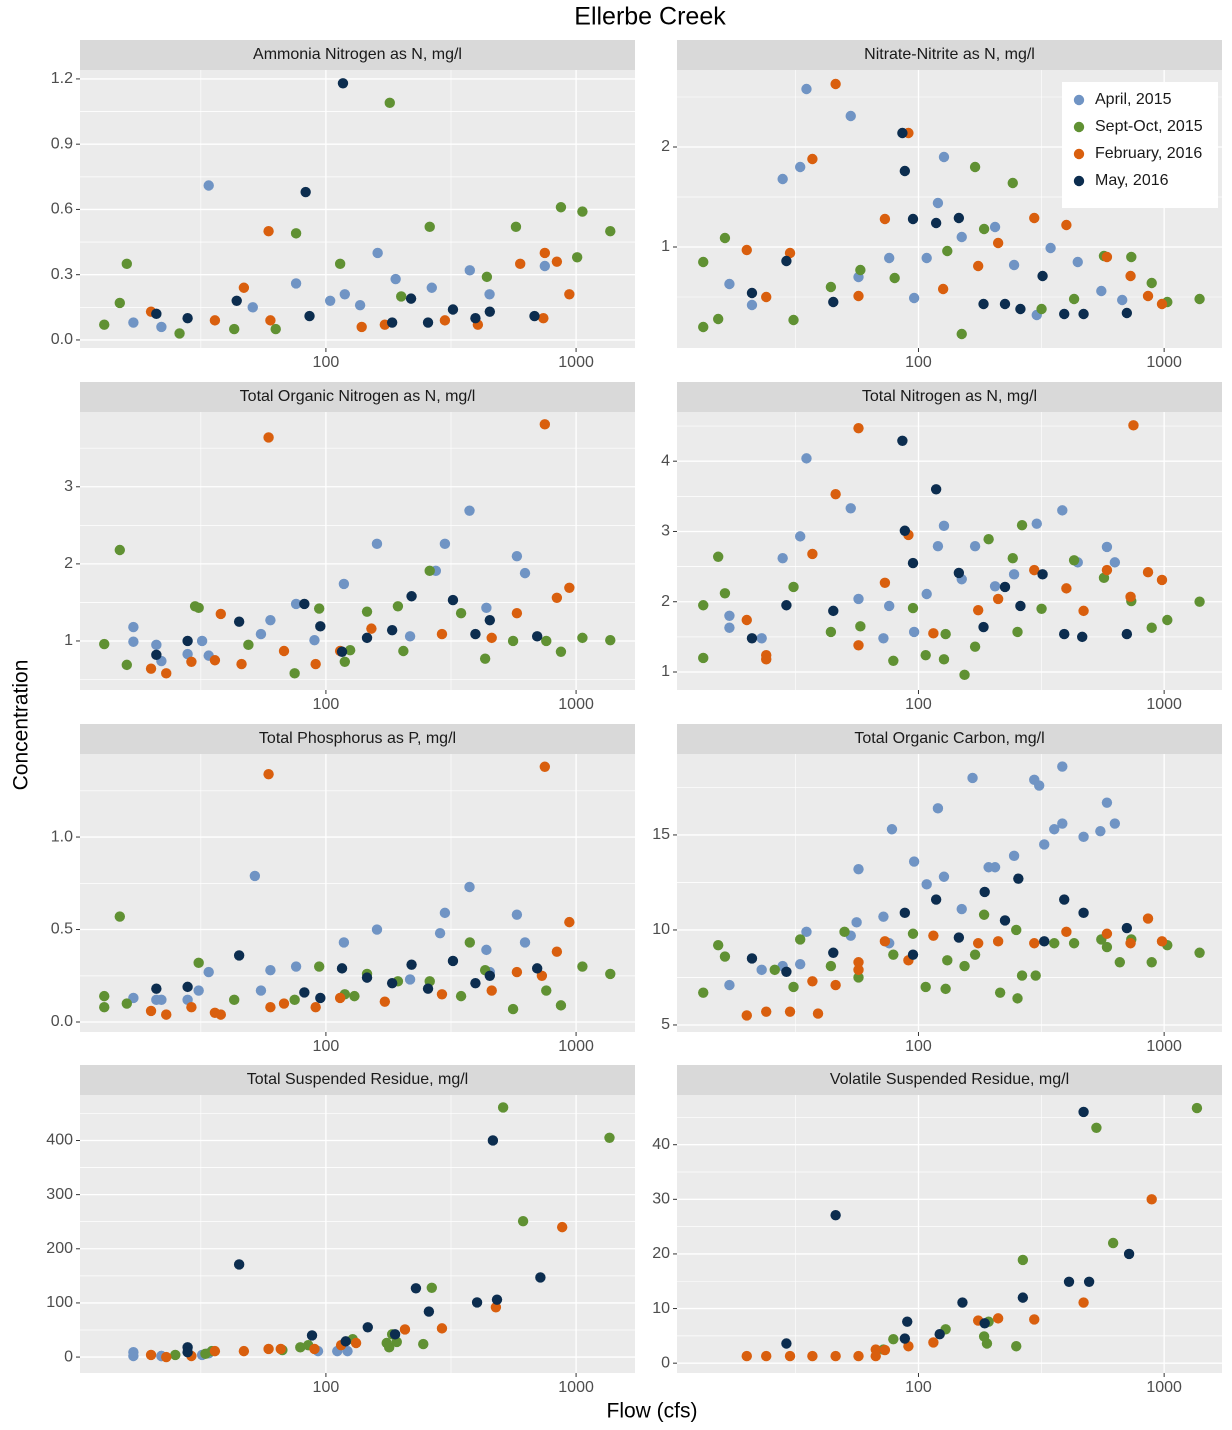 Image resolution: width=1232 pixels, height=1430 pixels. What do you see at coordinates (661, 1308) in the screenshot?
I see `y-tick-label: 10` at bounding box center [661, 1308].